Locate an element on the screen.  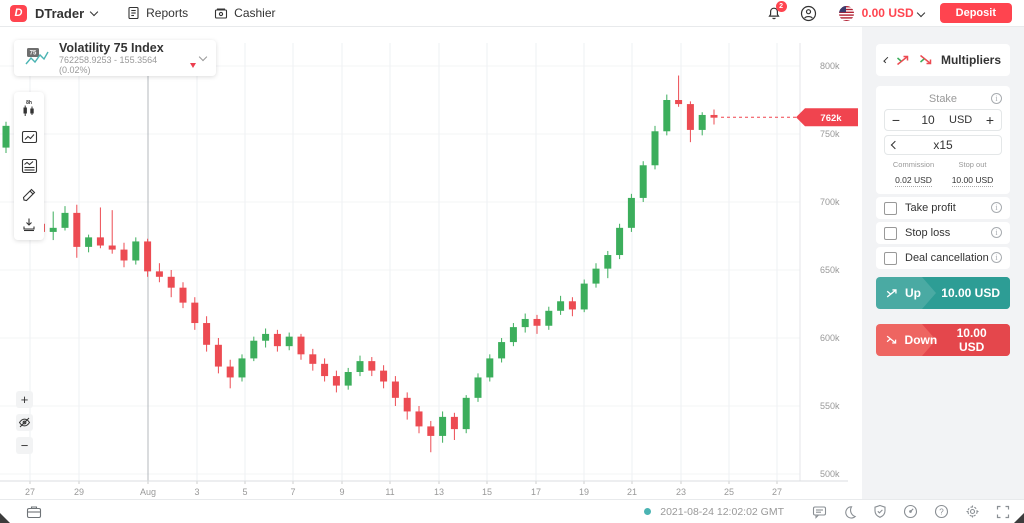
deal-cancellation-checkbox is located at coordinates (890, 258).